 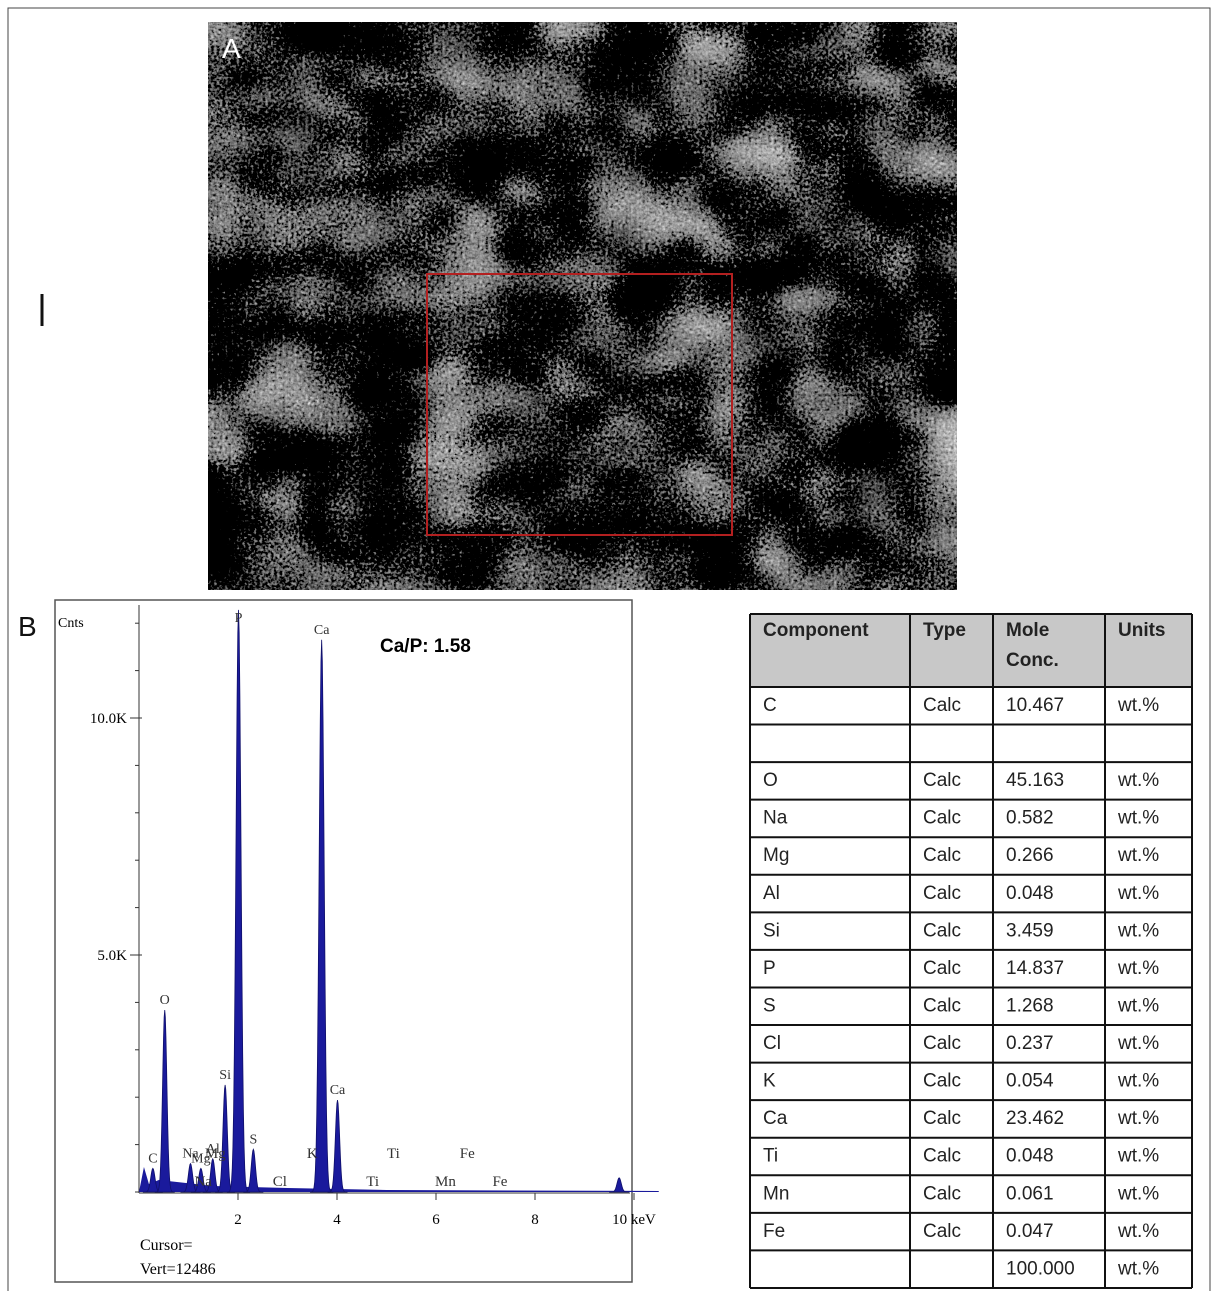 I want to click on table-cell: Si, so click(x=771, y=930).